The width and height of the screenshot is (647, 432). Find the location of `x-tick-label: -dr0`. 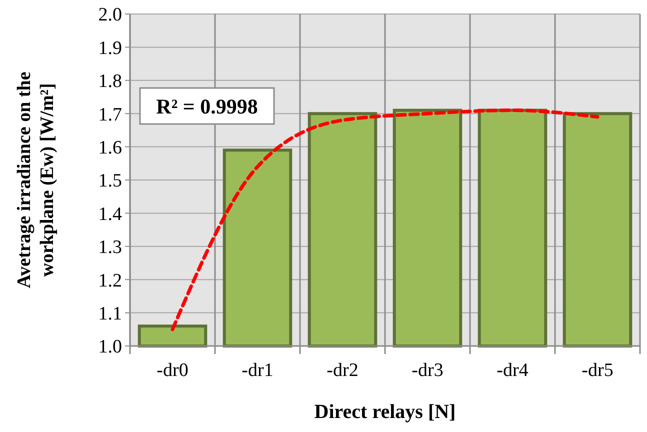

x-tick-label: -dr0 is located at coordinates (172, 370).